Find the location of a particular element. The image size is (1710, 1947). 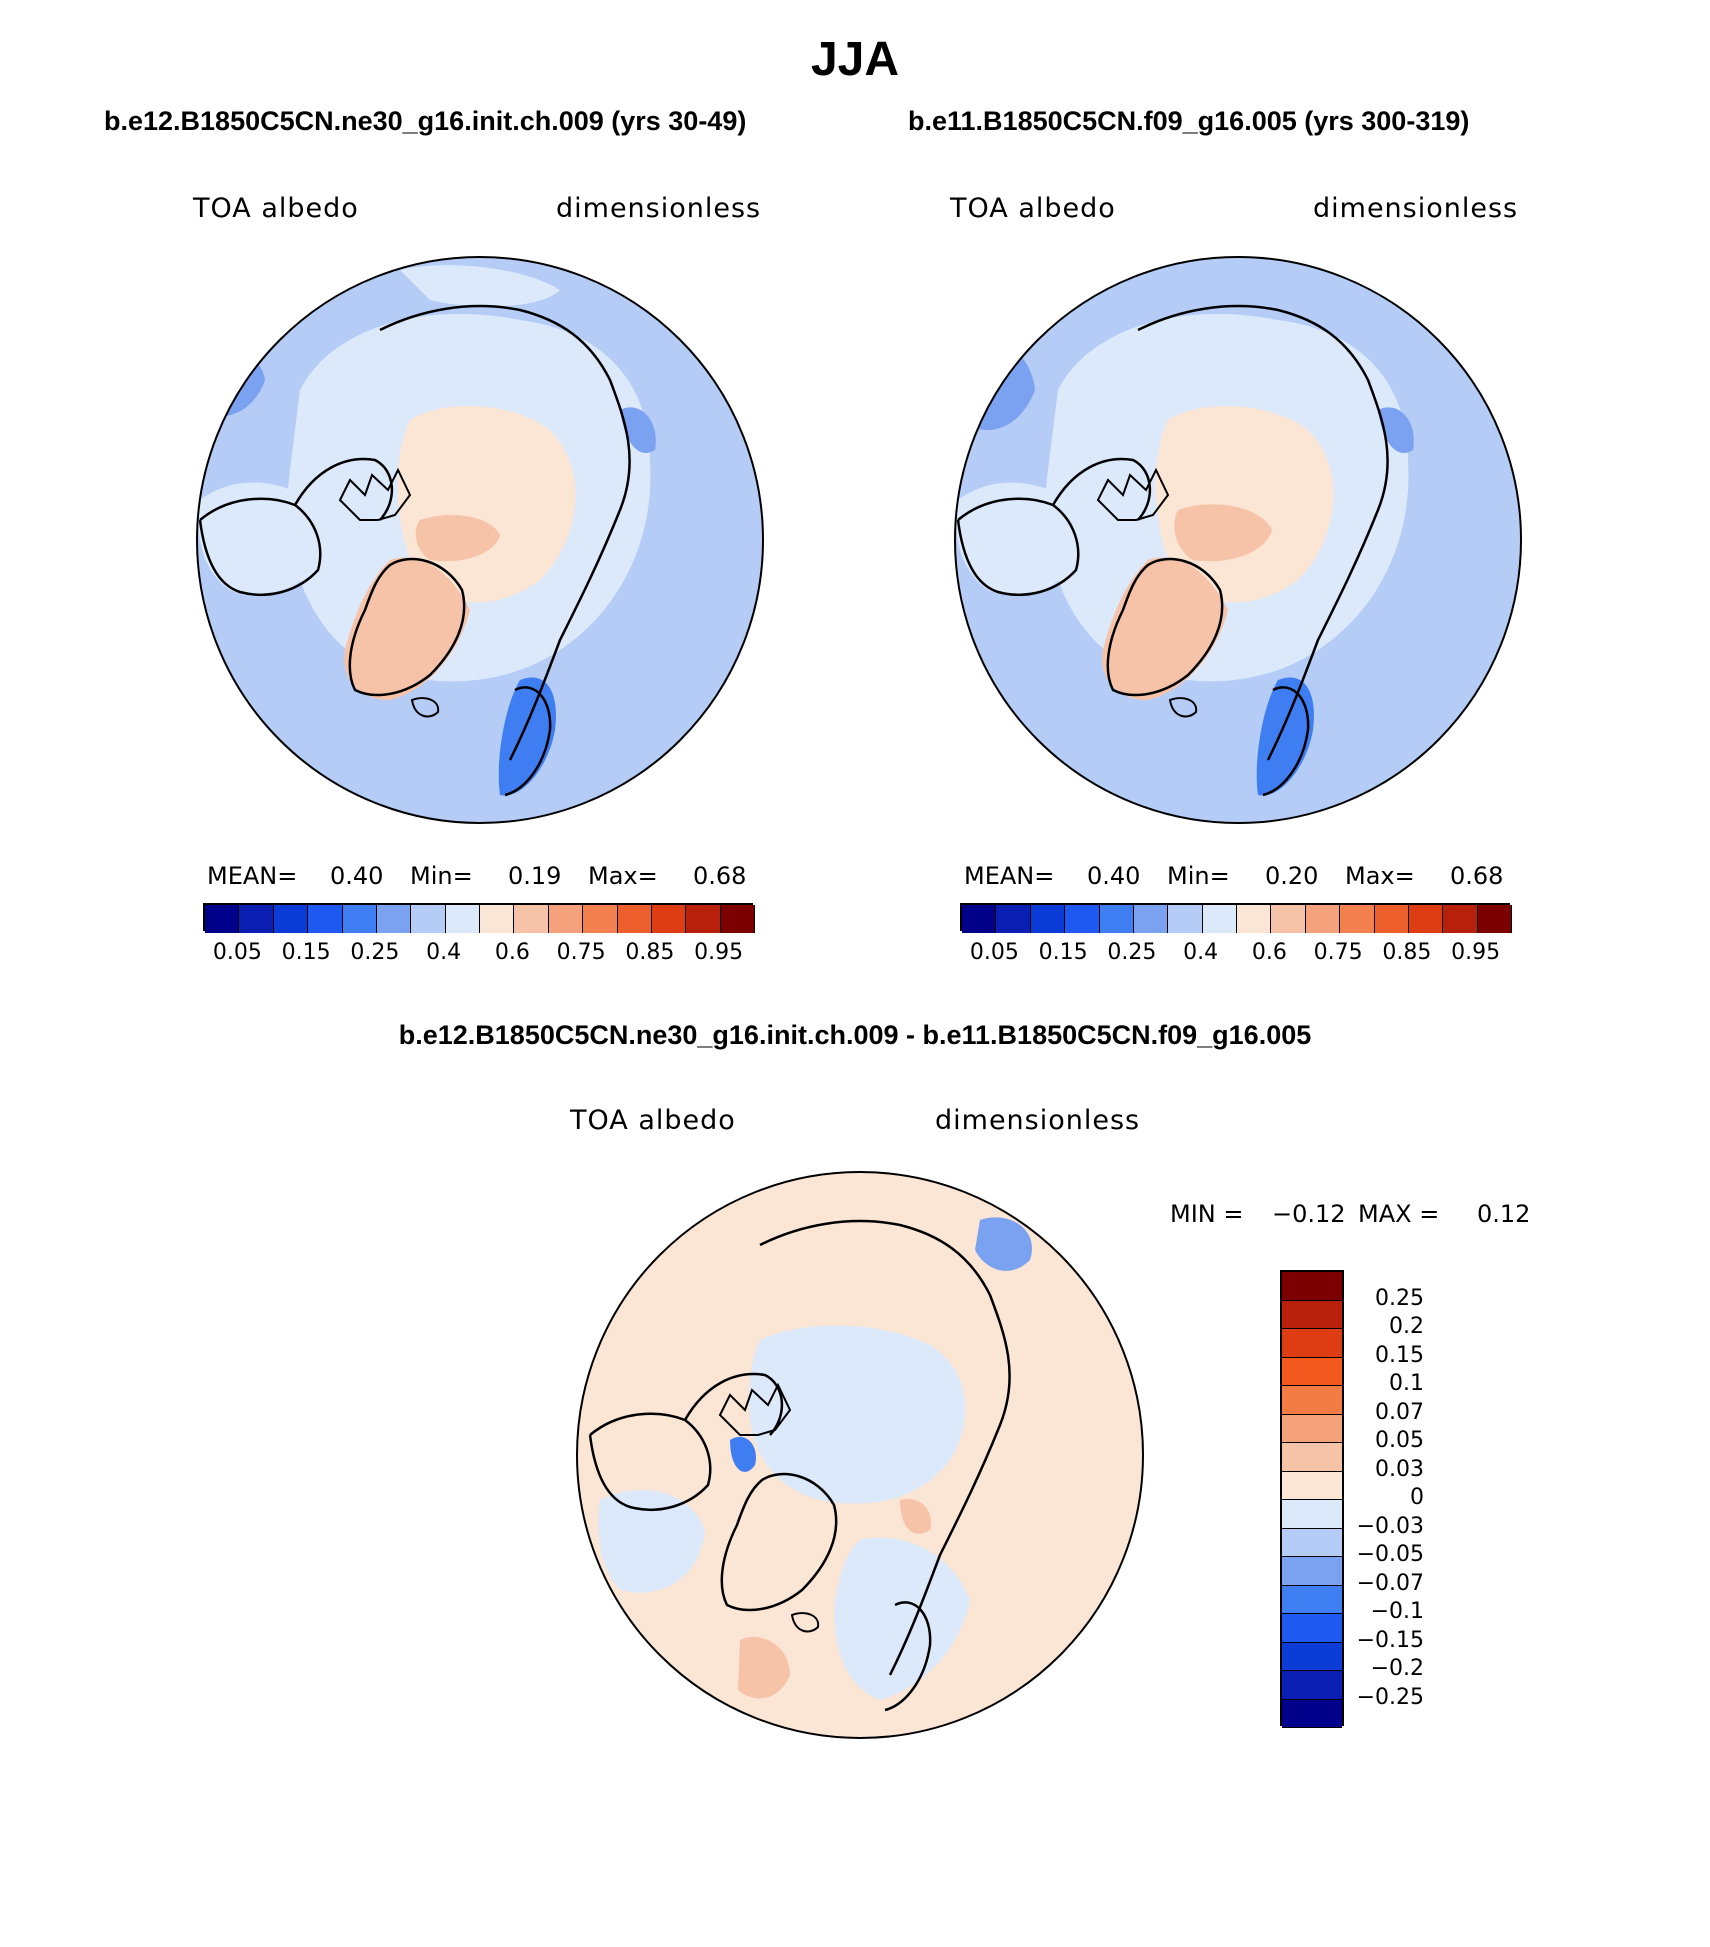

diff-coastline-eurasia is located at coordinates (885, 1447).